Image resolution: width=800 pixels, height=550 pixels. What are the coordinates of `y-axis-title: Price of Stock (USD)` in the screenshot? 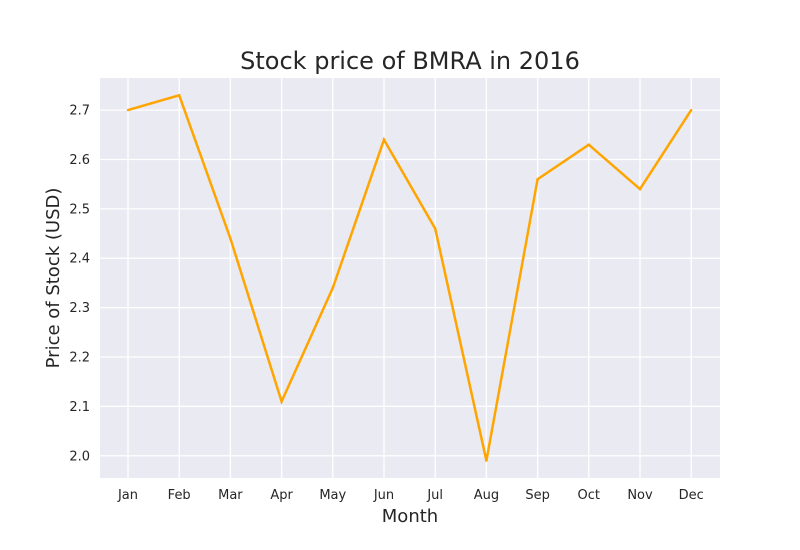 It's located at (53, 278).